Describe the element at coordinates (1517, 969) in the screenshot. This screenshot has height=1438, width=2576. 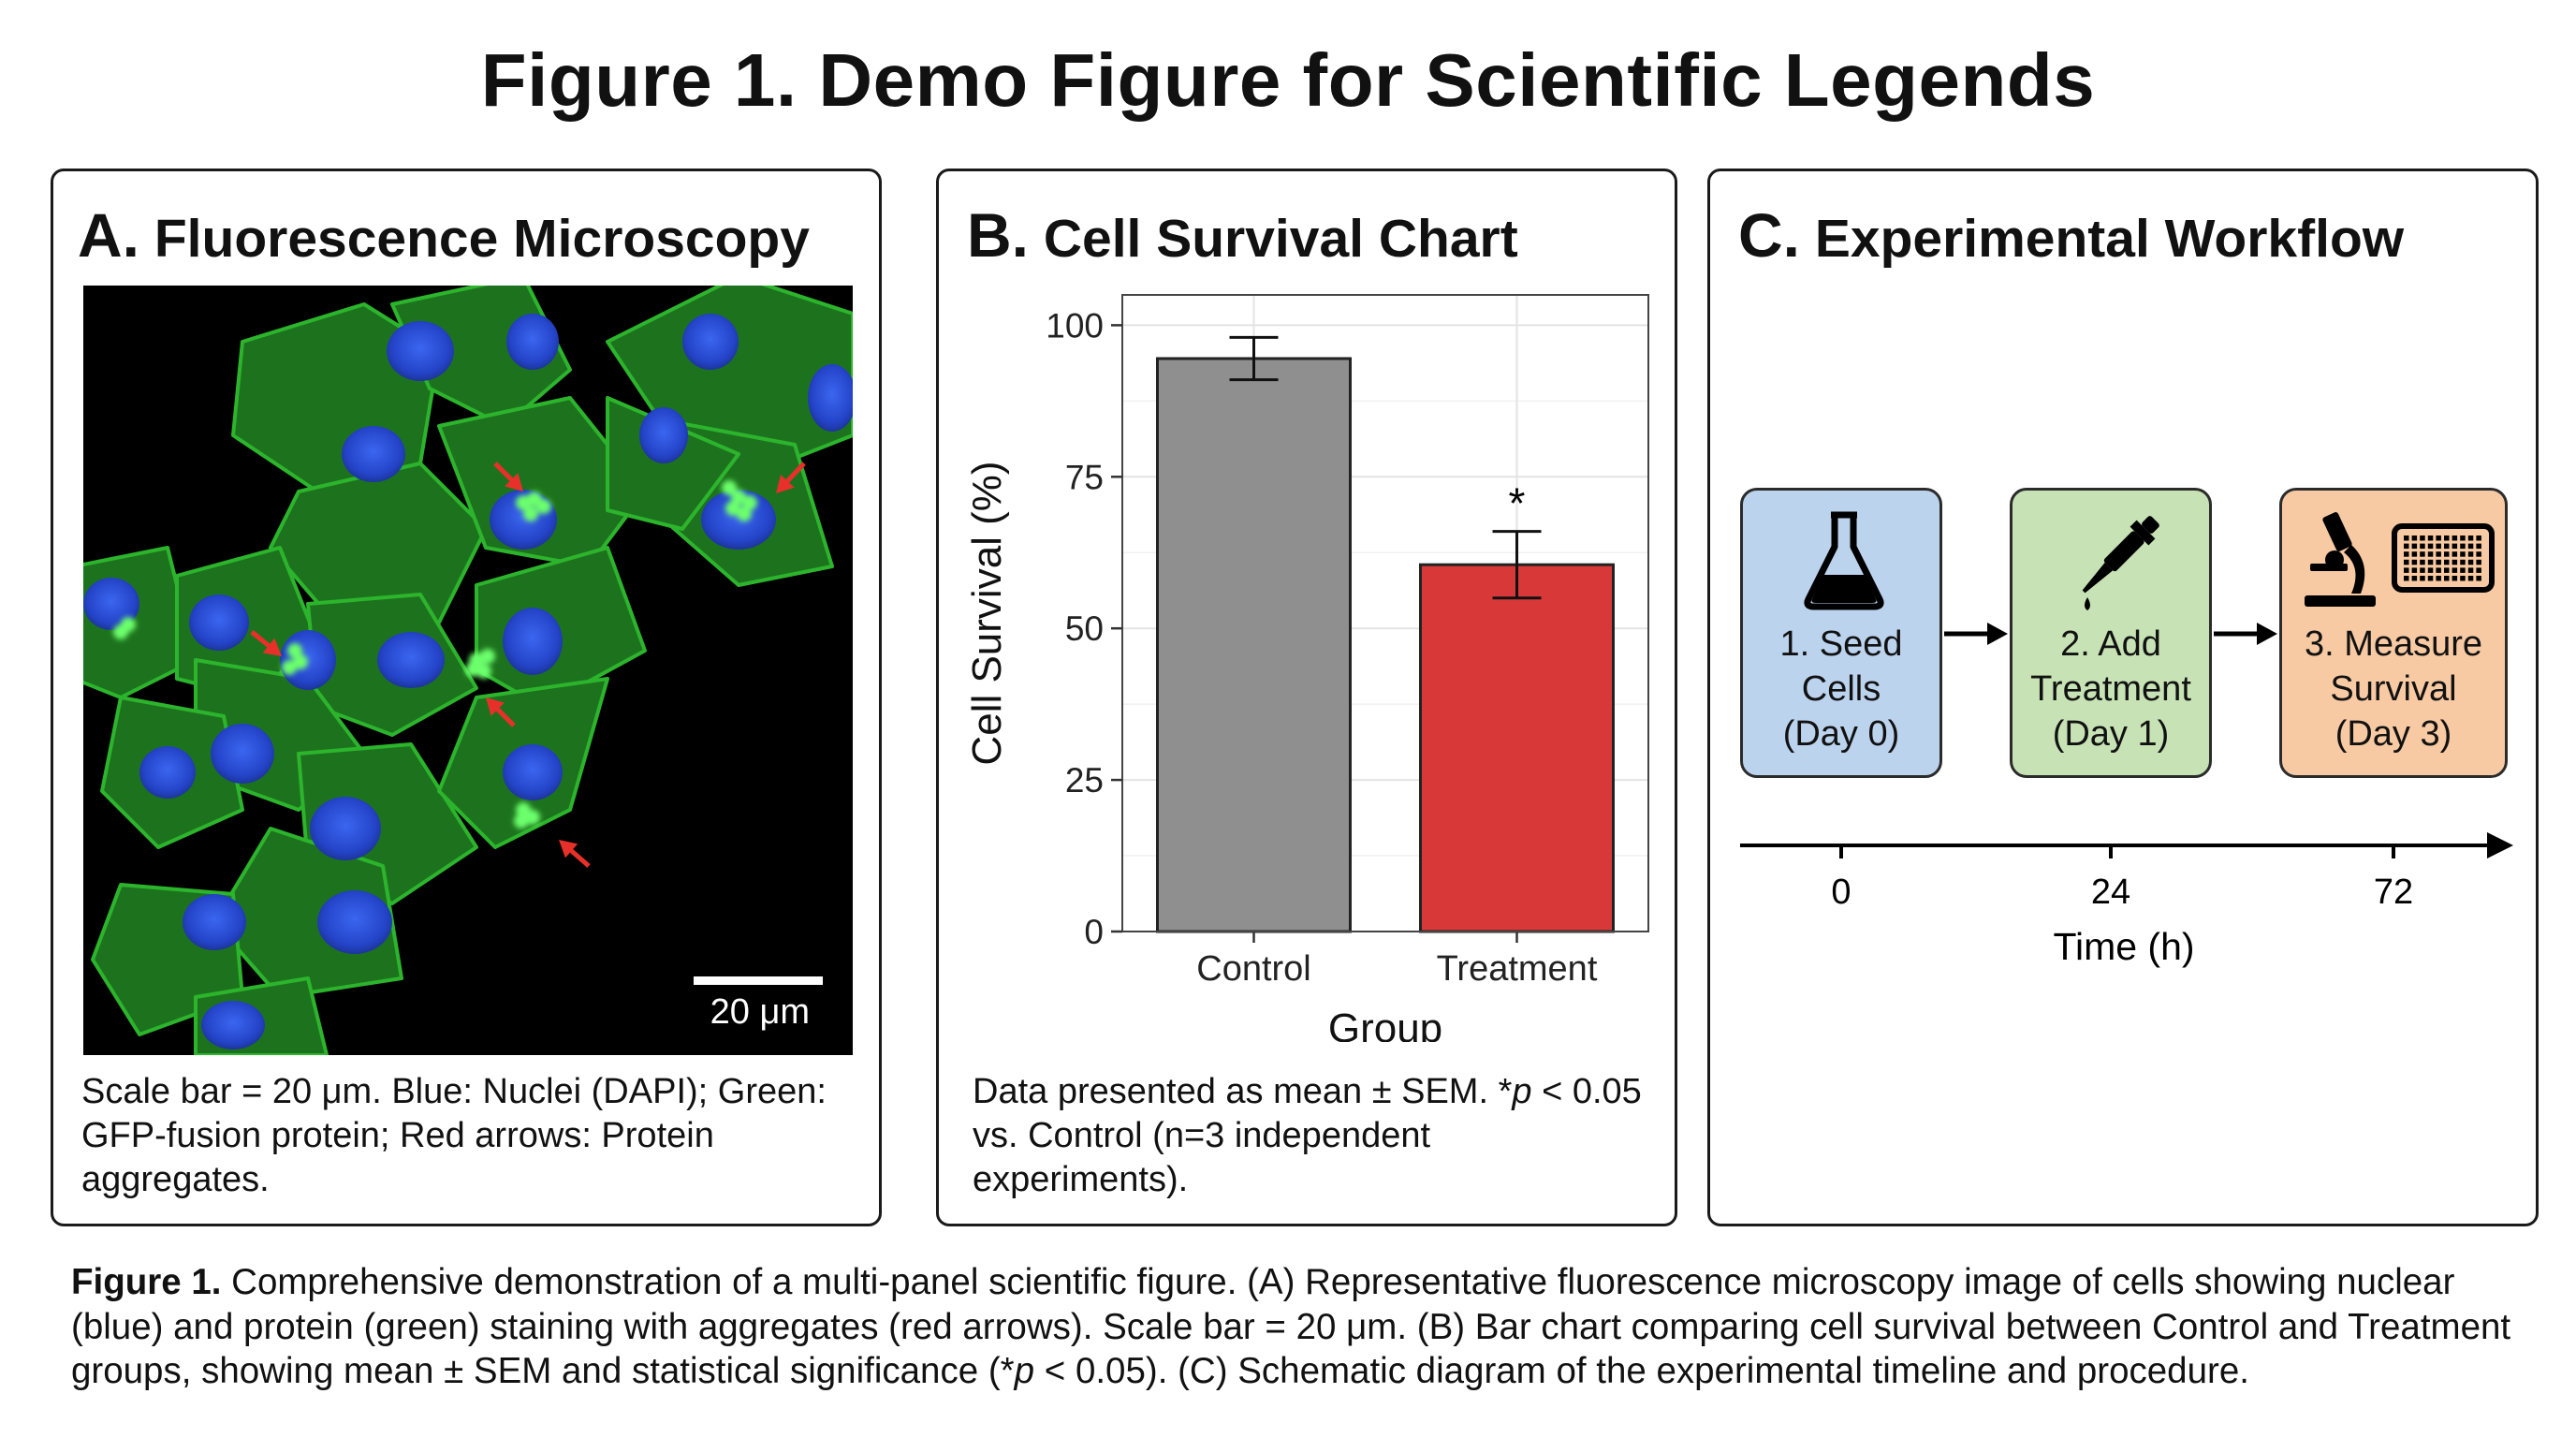
I see `x-tick-label-treatment: Treatment` at that location.